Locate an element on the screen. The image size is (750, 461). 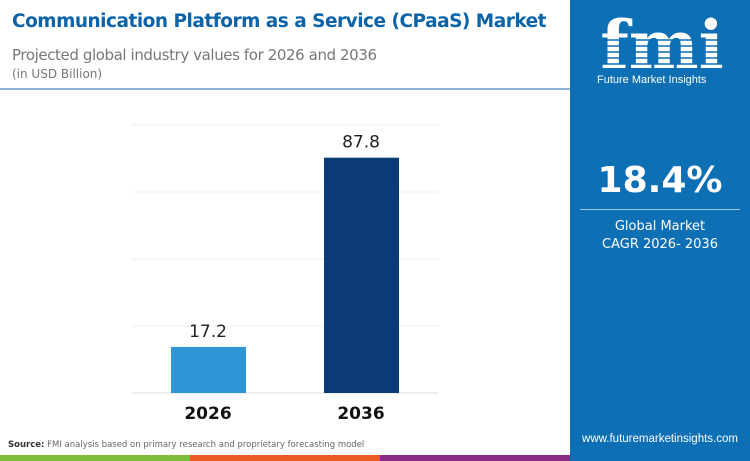
strip-purple is located at coordinates (475, 458).